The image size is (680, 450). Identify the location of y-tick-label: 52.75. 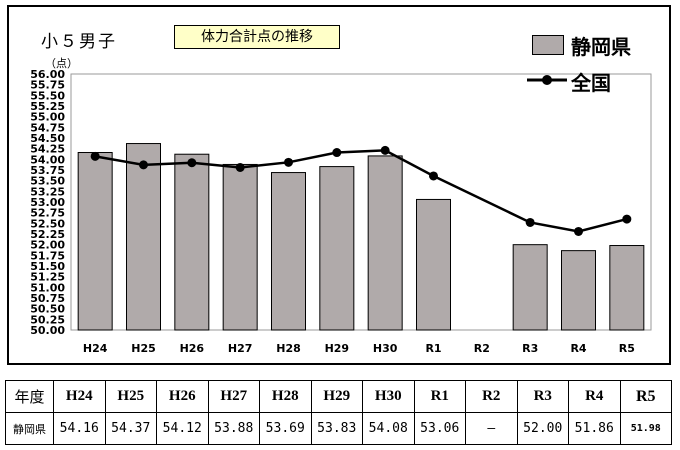
(47, 213).